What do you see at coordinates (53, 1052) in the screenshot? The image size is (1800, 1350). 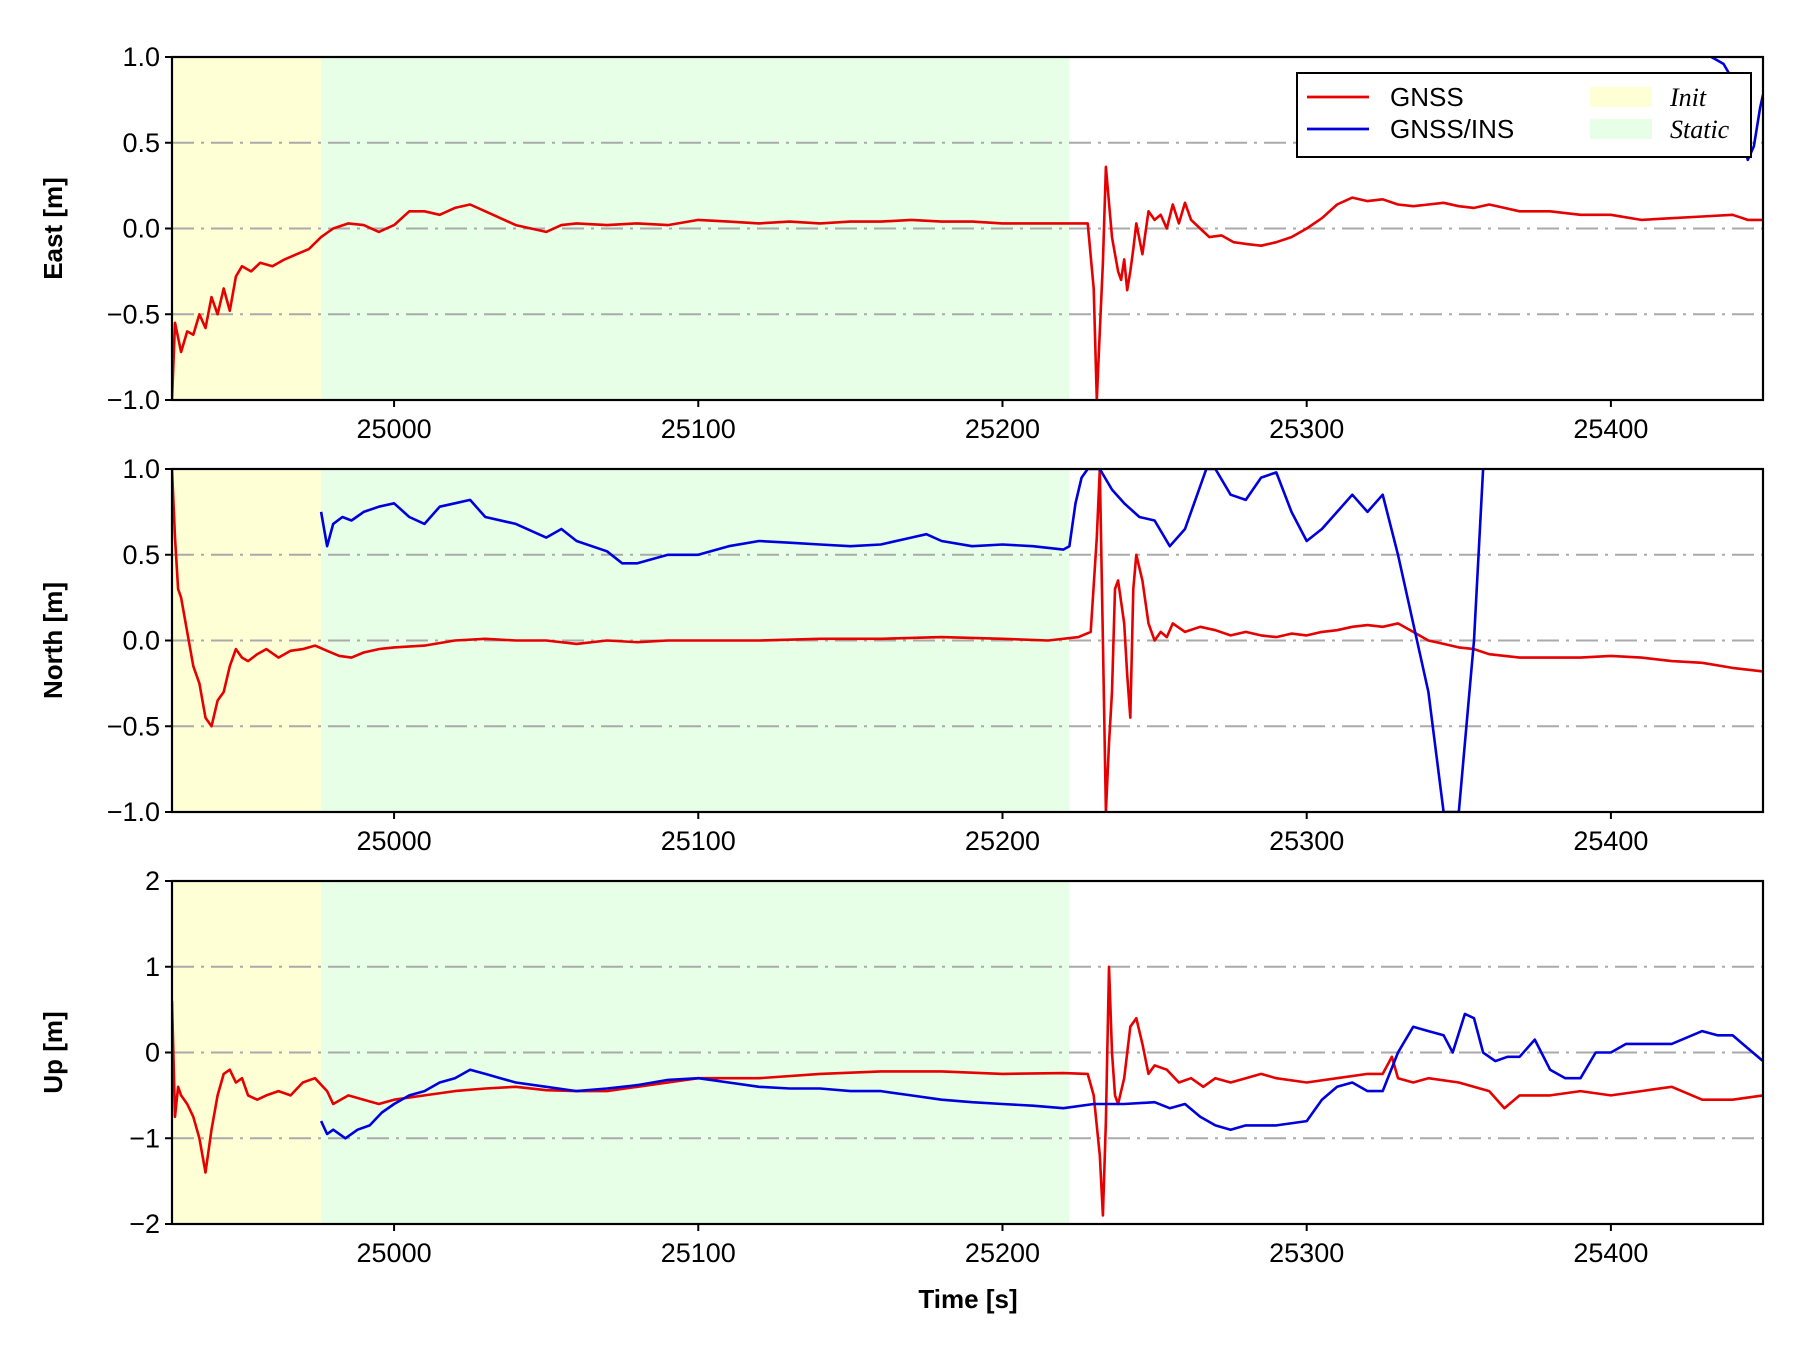 I see `y-axis-label: Up [m]` at bounding box center [53, 1052].